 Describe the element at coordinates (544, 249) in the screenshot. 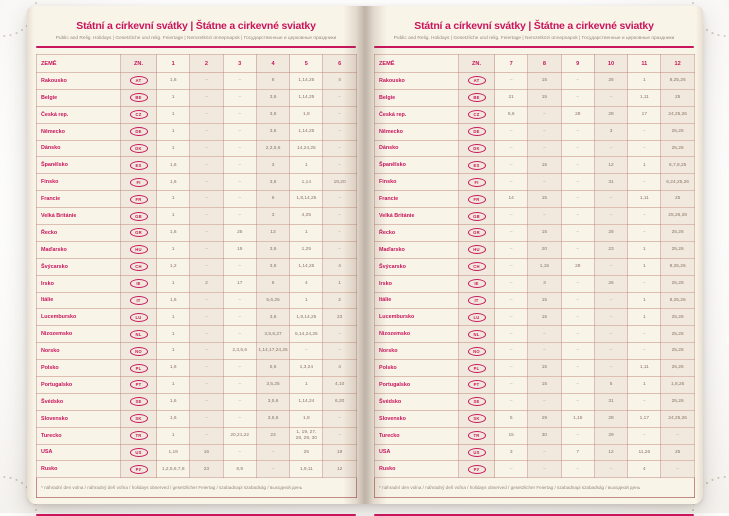

I see `month-cell: 20` at that location.